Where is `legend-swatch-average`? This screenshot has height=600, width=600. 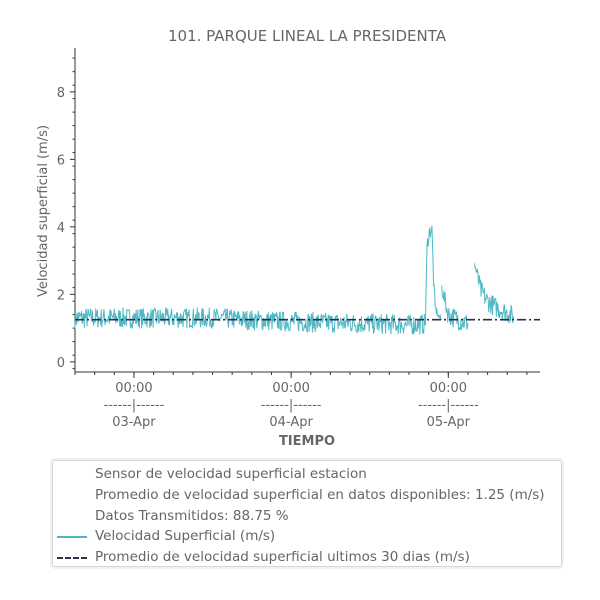
legend-swatch-average is located at coordinates (72, 558).